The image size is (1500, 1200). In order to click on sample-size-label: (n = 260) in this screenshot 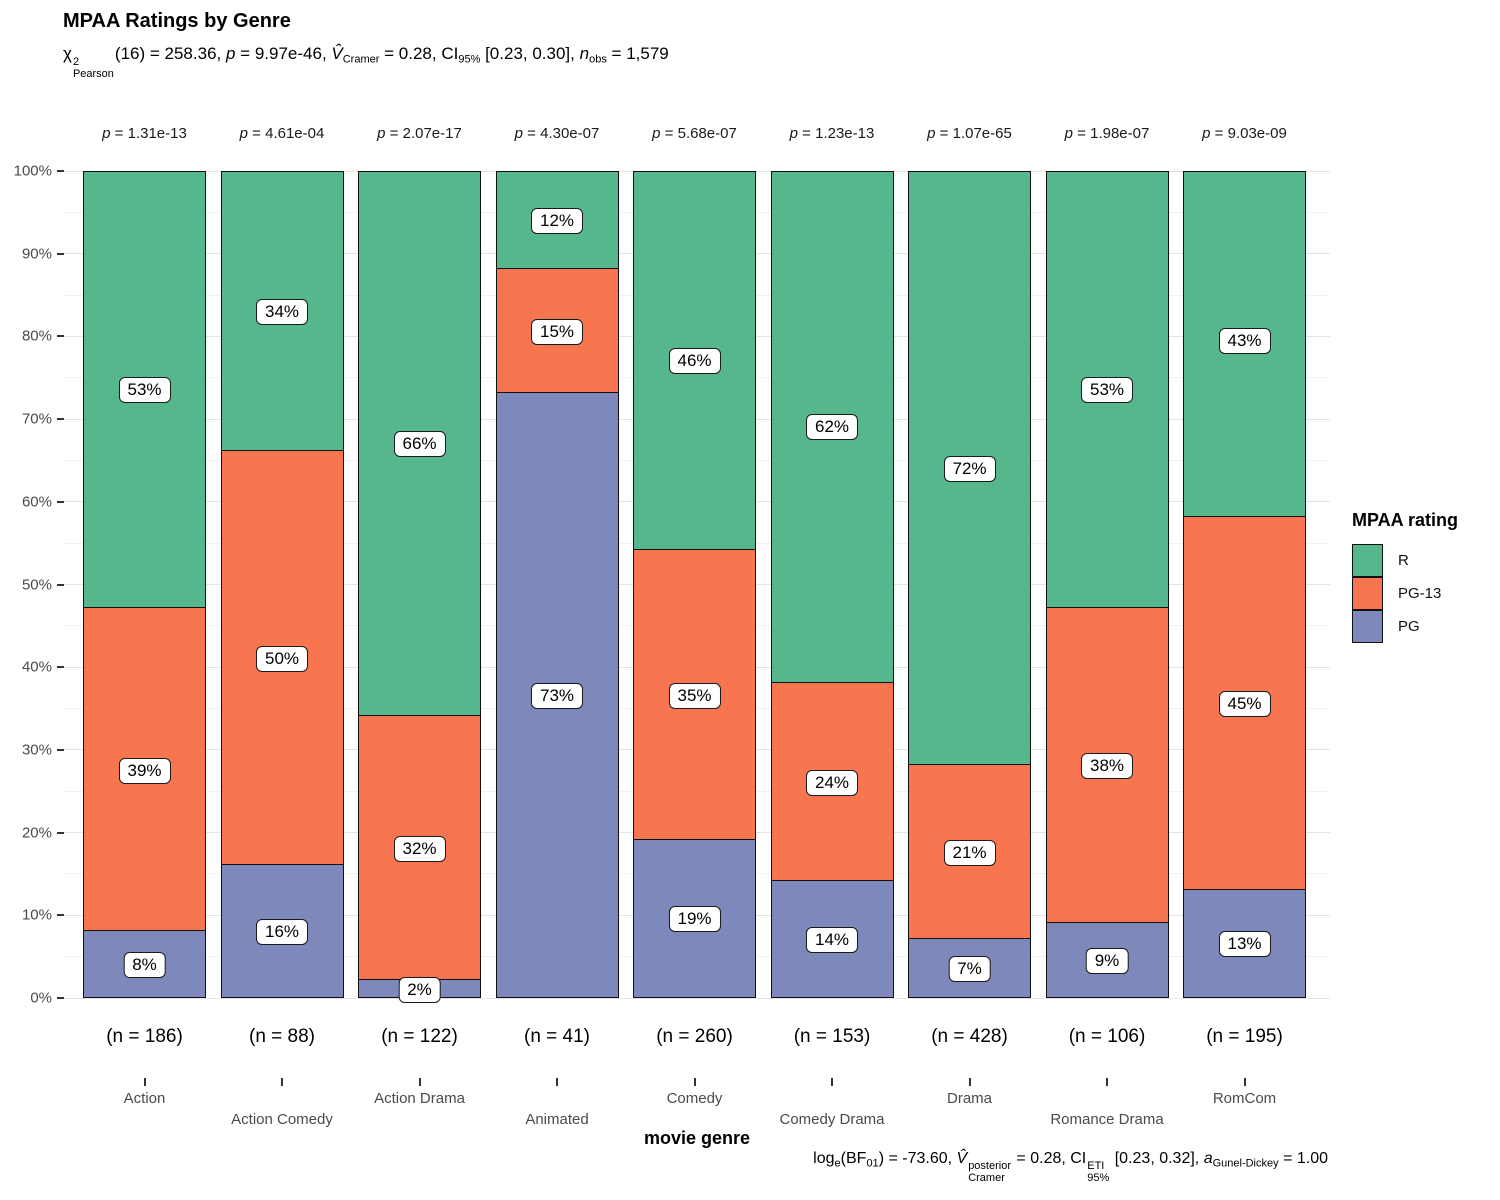, I will do `click(694, 1036)`.